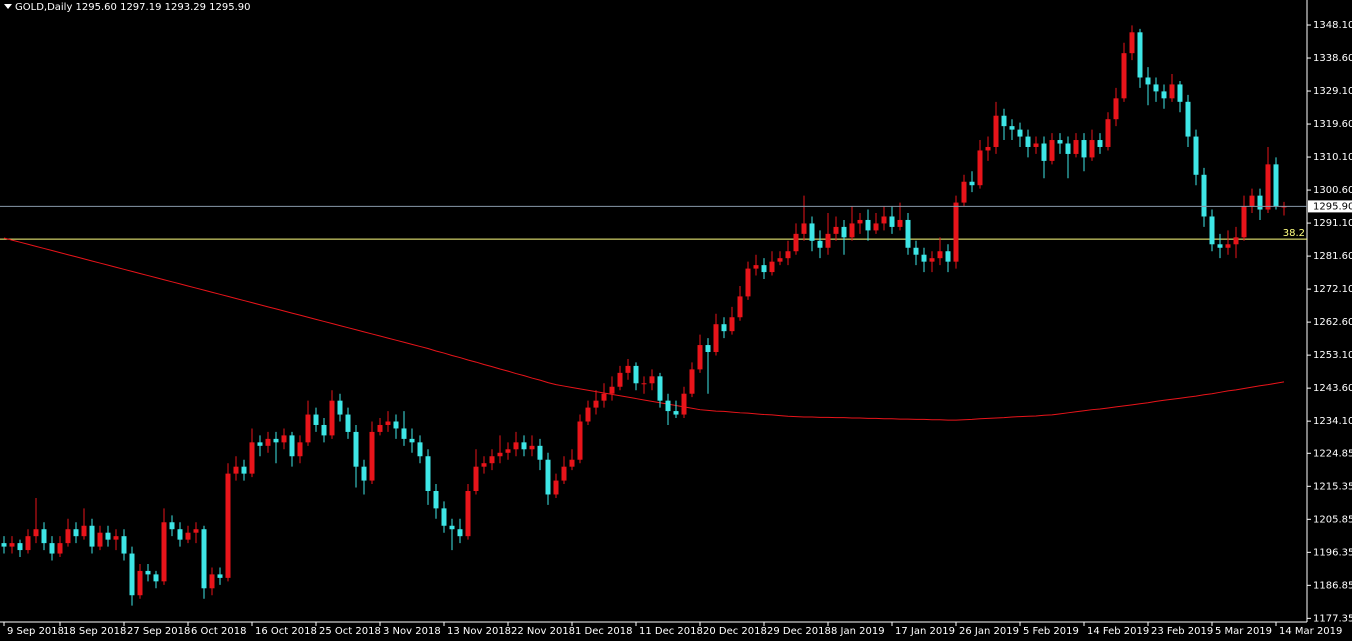  What do you see at coordinates (1332, 58) in the screenshot?
I see `y-tick-label: 1338.60` at bounding box center [1332, 58].